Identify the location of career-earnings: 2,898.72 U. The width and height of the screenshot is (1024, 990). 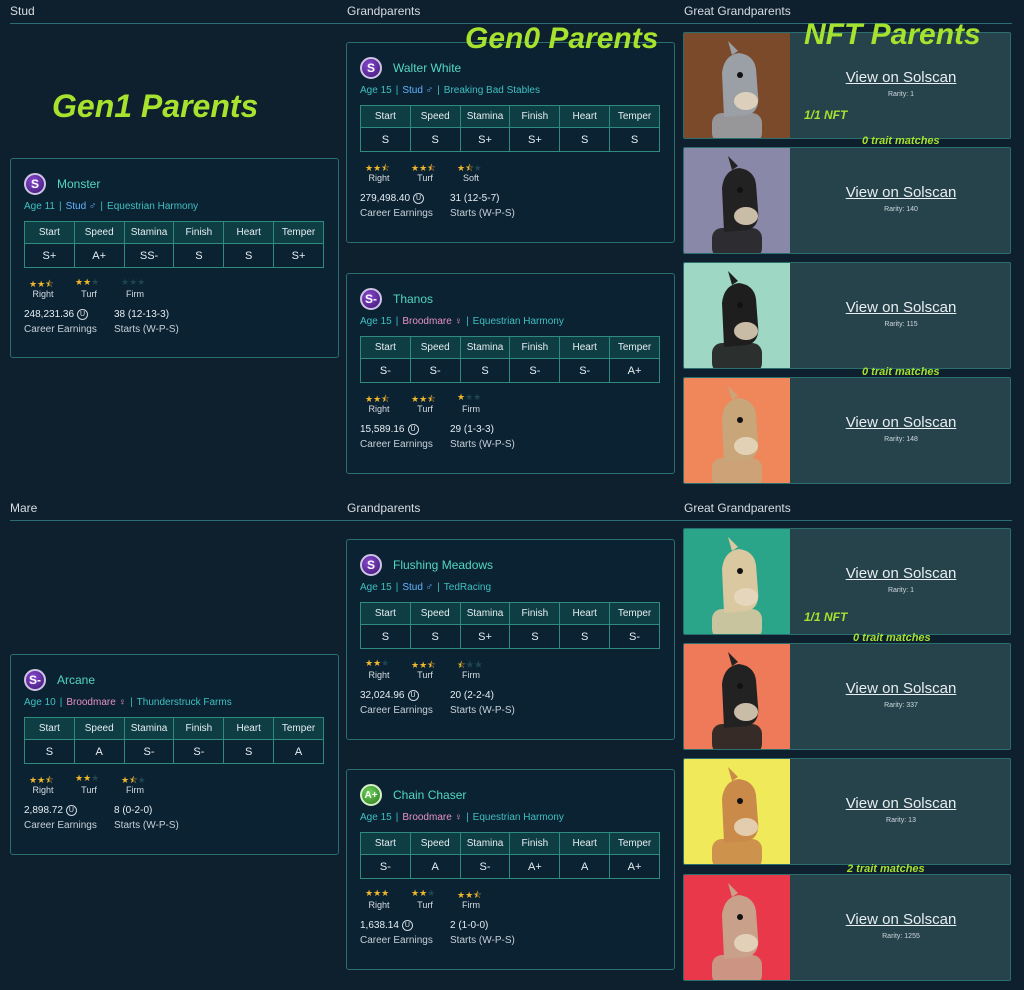
(50, 810).